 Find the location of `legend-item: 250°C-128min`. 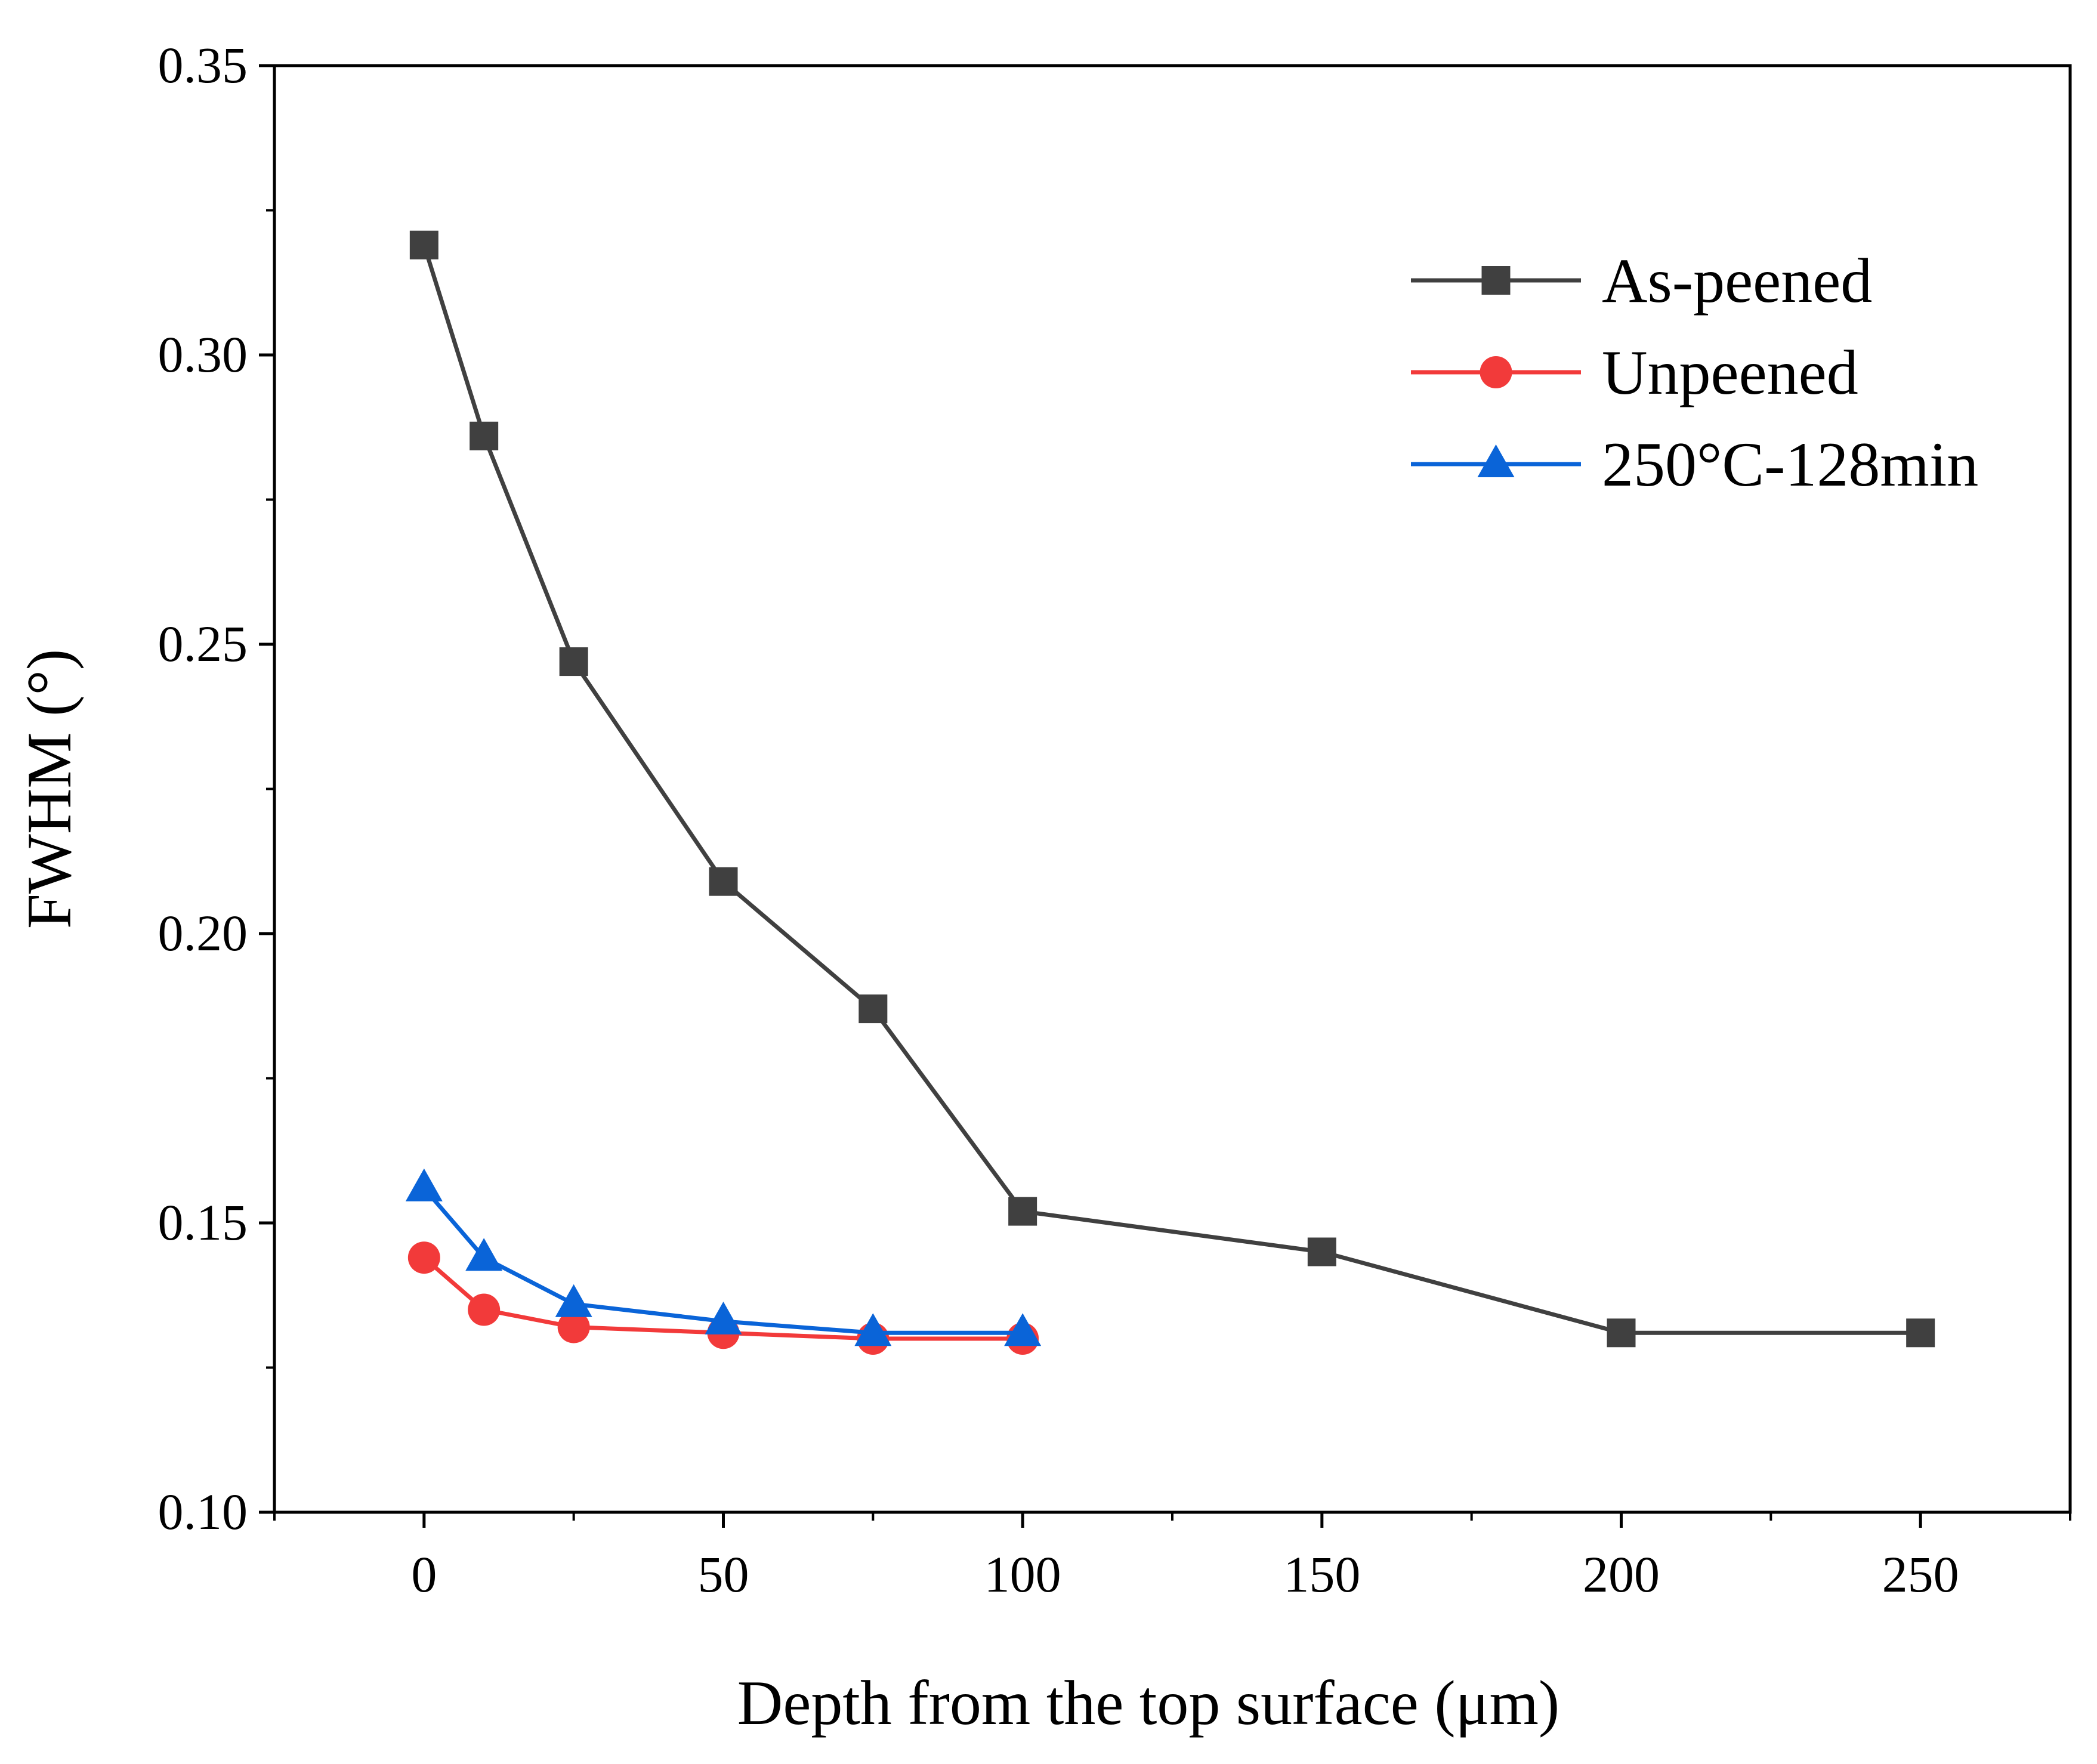

legend-item: 250°C-128min is located at coordinates (1694, 465).